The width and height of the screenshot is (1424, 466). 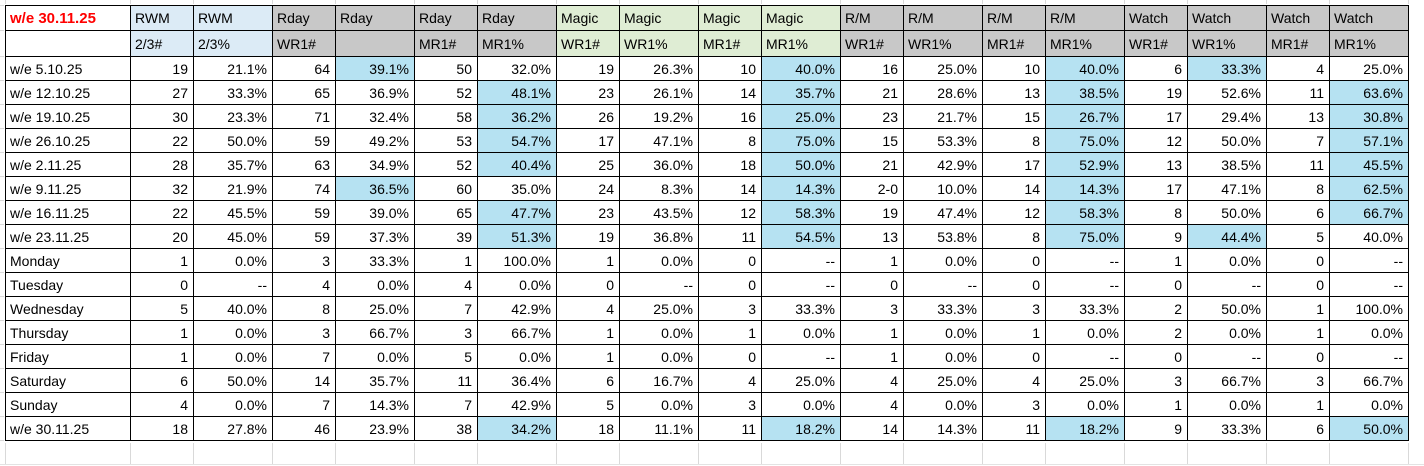 What do you see at coordinates (801, 428) in the screenshot?
I see `cell-highlighted: 18.2%` at bounding box center [801, 428].